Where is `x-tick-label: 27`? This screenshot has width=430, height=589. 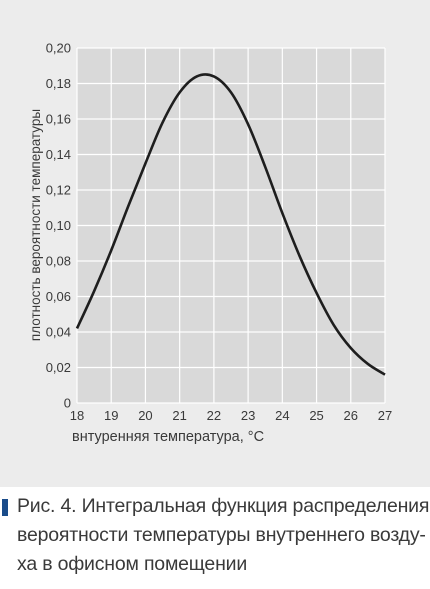
x-tick-label: 27 is located at coordinates (385, 415).